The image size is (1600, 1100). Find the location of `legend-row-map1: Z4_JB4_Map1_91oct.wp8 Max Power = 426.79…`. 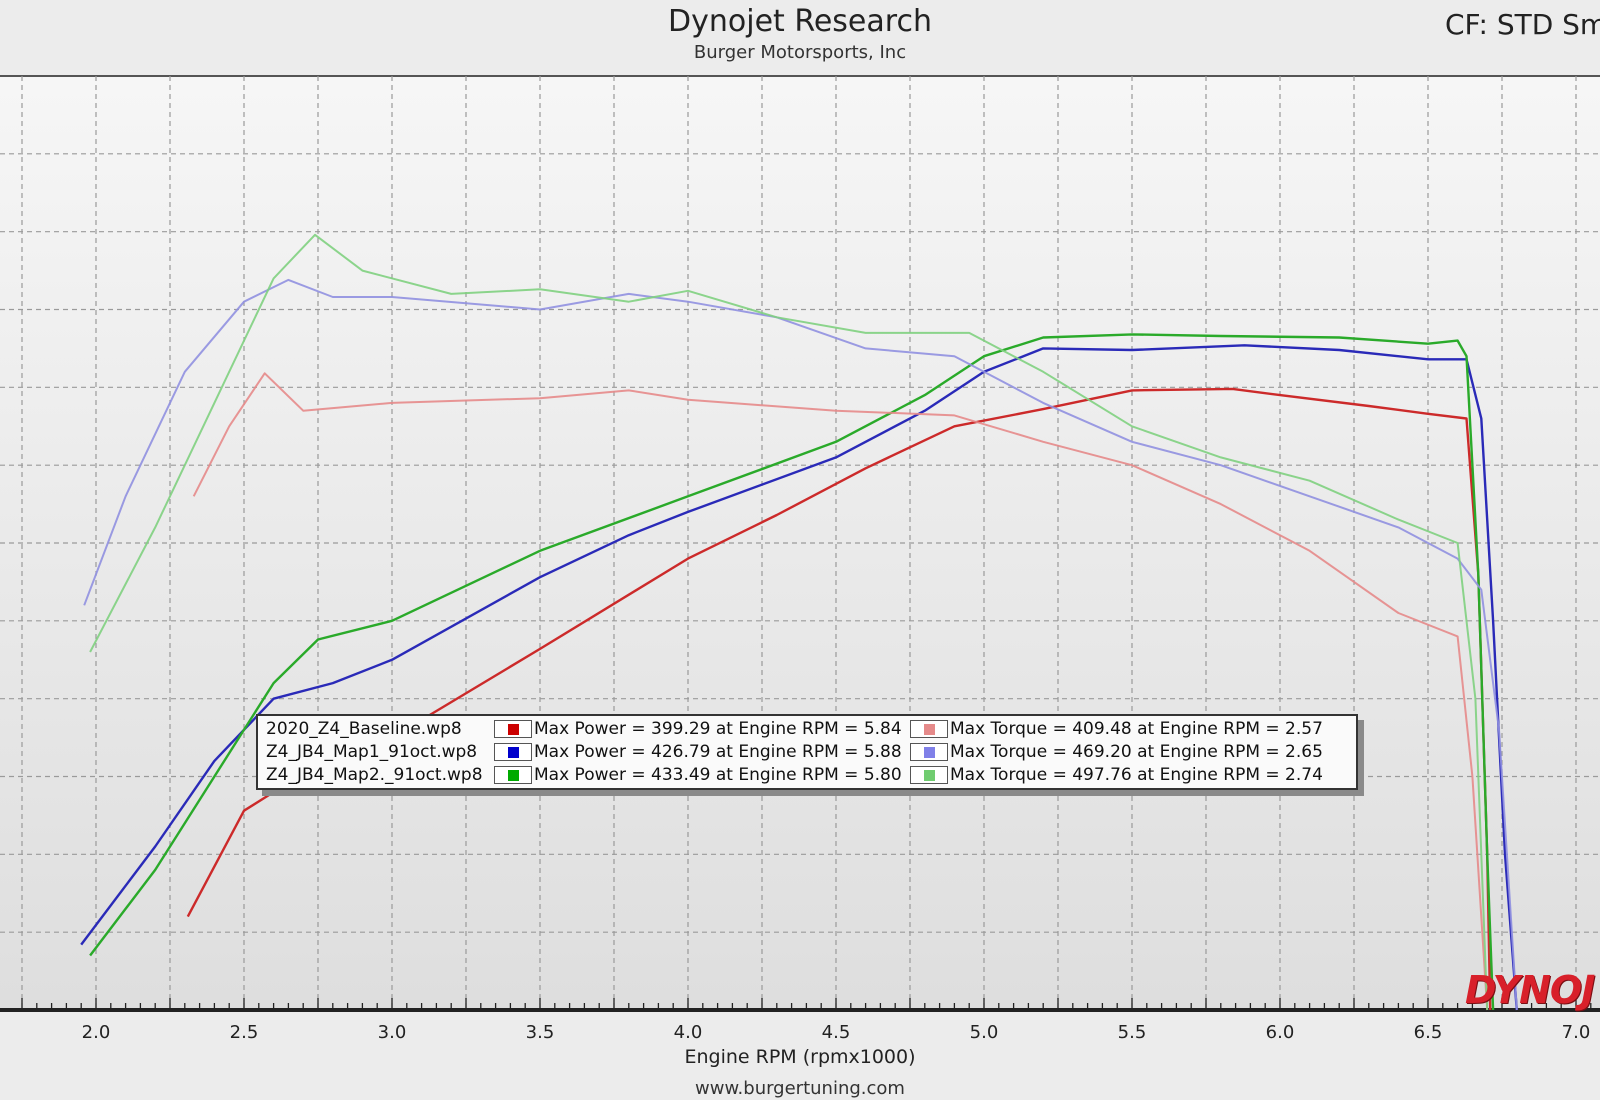

legend-row-map1: Z4_JB4_Map1_91oct.wp8 Max Power = 426.79… is located at coordinates (807, 753).